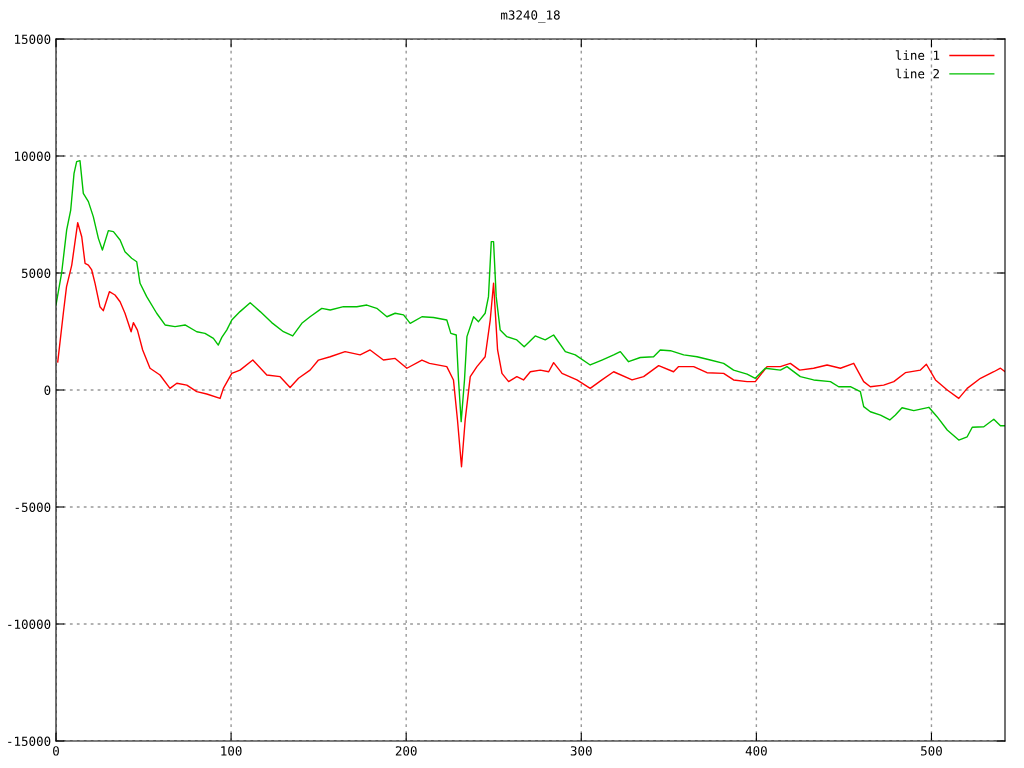 This screenshot has width=1024, height=768. Describe the element at coordinates (917, 73) in the screenshot. I see `legend-label: line 2` at that location.